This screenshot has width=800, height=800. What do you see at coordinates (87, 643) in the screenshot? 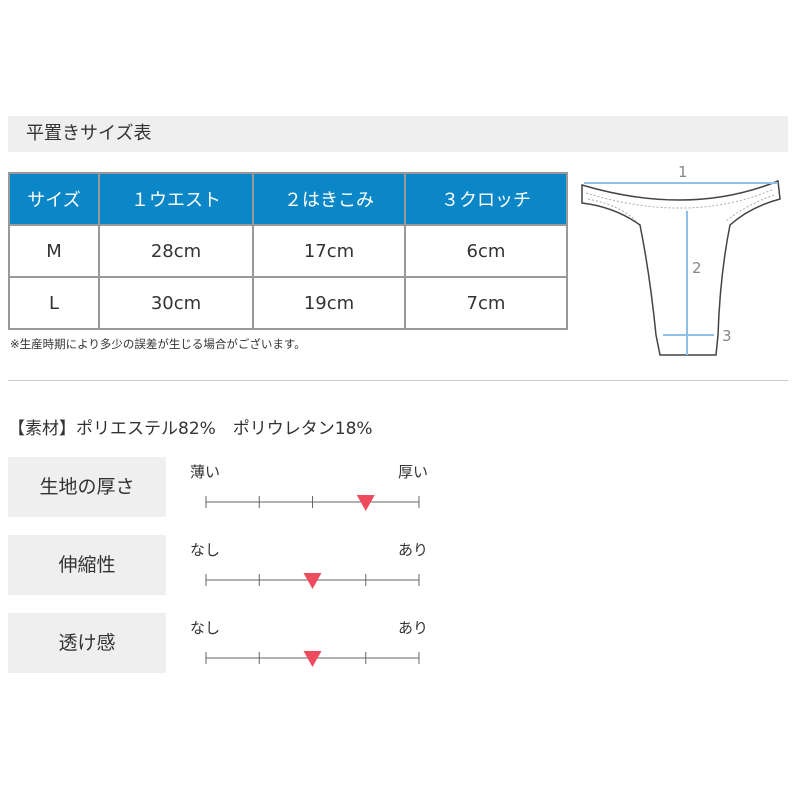
I see `rating-label: 透け感` at bounding box center [87, 643].